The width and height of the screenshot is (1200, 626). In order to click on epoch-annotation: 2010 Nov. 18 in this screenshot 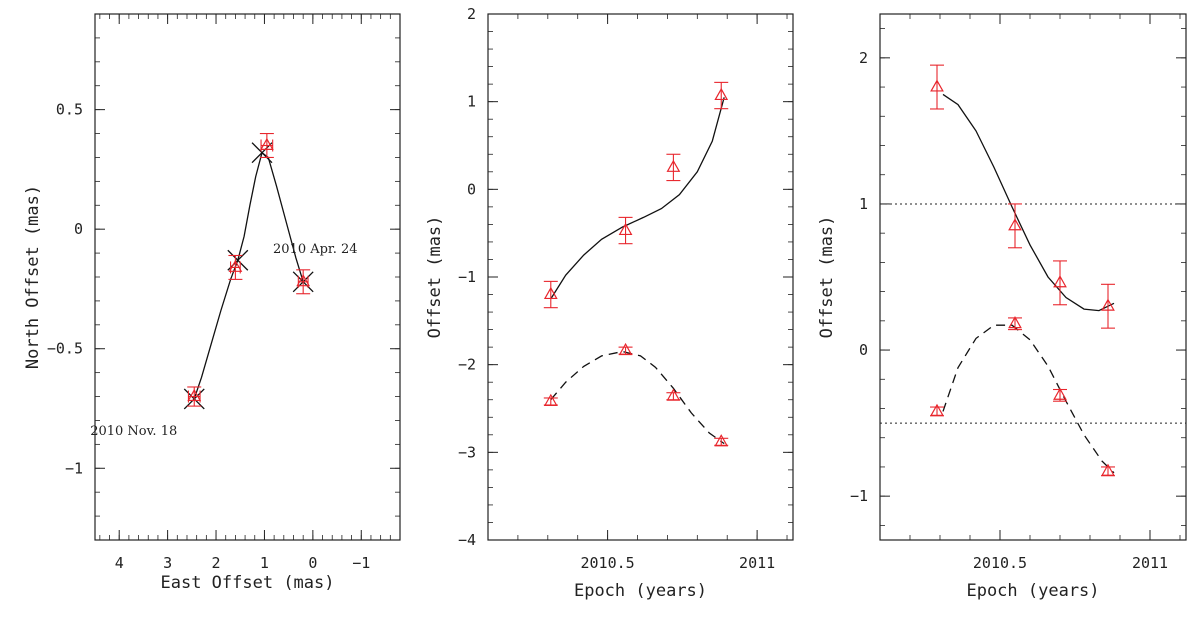, I will do `click(133, 431)`.